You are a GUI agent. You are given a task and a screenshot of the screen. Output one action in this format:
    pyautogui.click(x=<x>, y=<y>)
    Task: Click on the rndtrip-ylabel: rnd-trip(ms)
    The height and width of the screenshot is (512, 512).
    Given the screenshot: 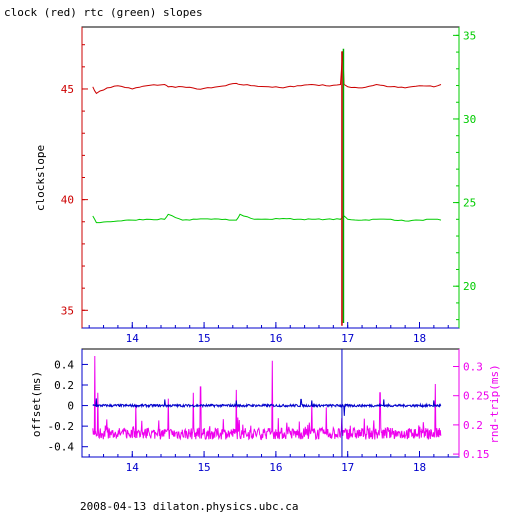 What is the action you would take?
    pyautogui.click(x=494, y=403)
    